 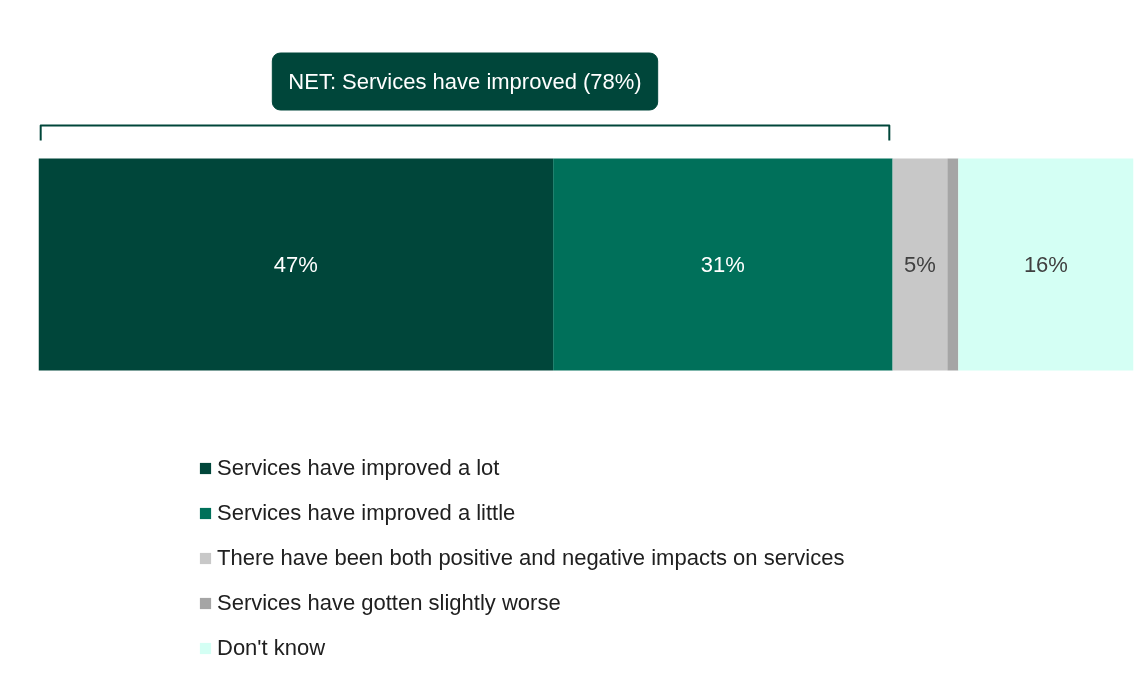 I want to click on data-label: 47%, so click(x=295, y=264).